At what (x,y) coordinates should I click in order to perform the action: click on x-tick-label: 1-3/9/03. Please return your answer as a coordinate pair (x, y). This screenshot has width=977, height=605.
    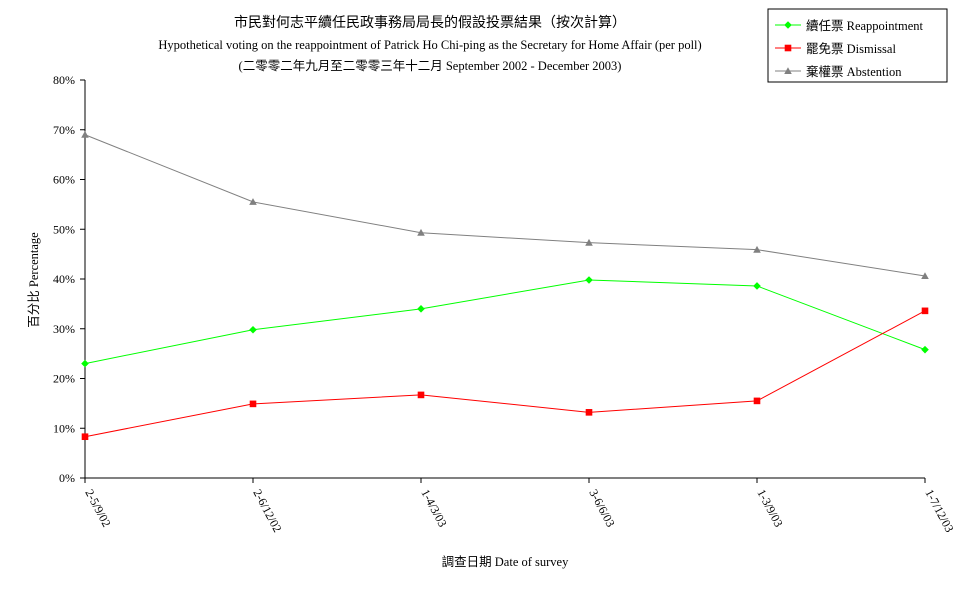
    Looking at the image, I should click on (769, 508).